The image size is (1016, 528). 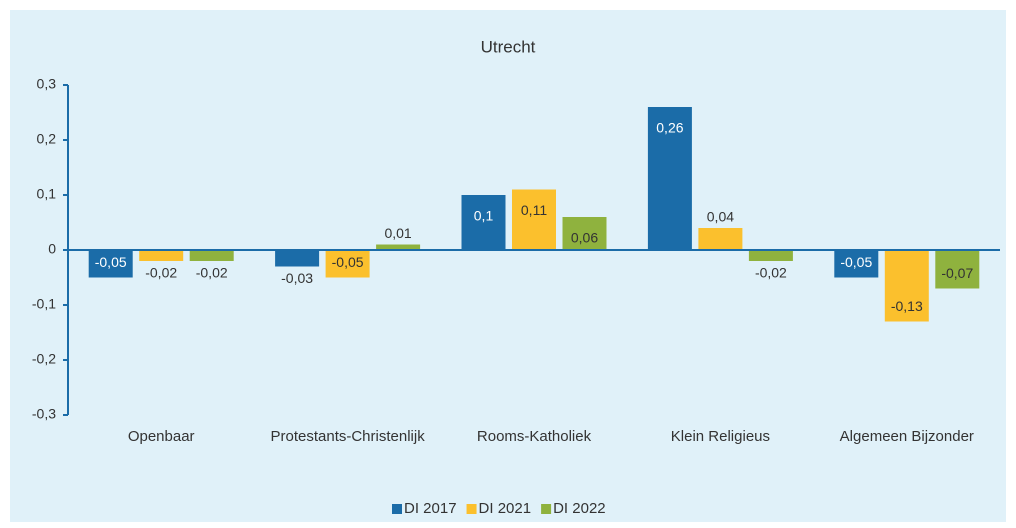 What do you see at coordinates (297, 278) in the screenshot?
I see `data-label: -0,03` at bounding box center [297, 278].